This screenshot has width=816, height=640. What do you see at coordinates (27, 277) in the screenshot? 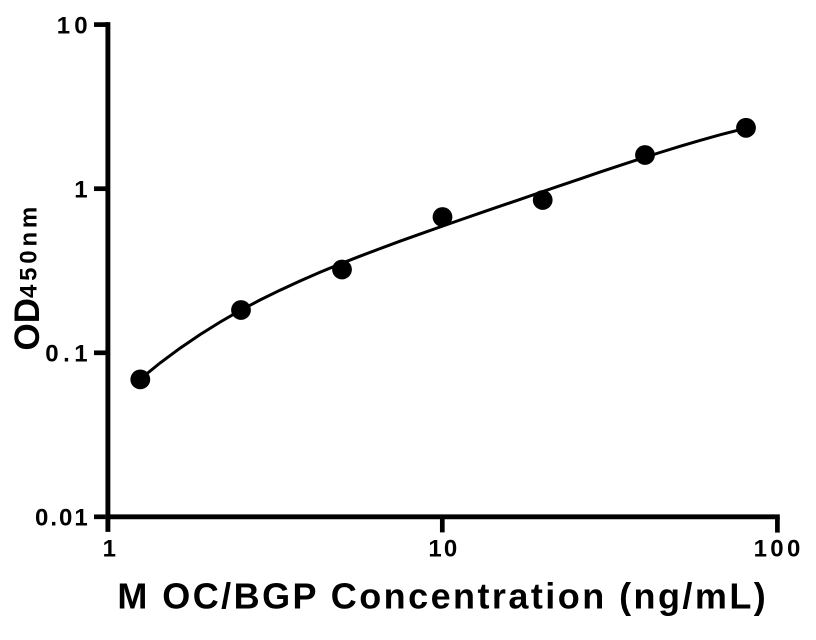
I see `svg-text: OD450nm` at bounding box center [27, 277].